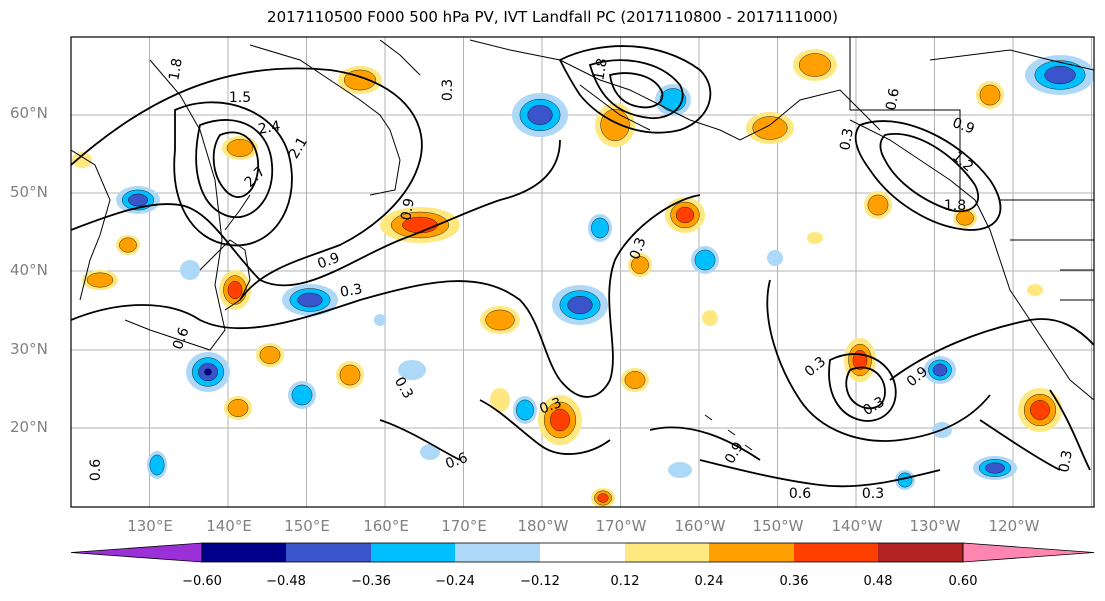  I want to click on lat-label-60n: 60°N, so click(29, 113).